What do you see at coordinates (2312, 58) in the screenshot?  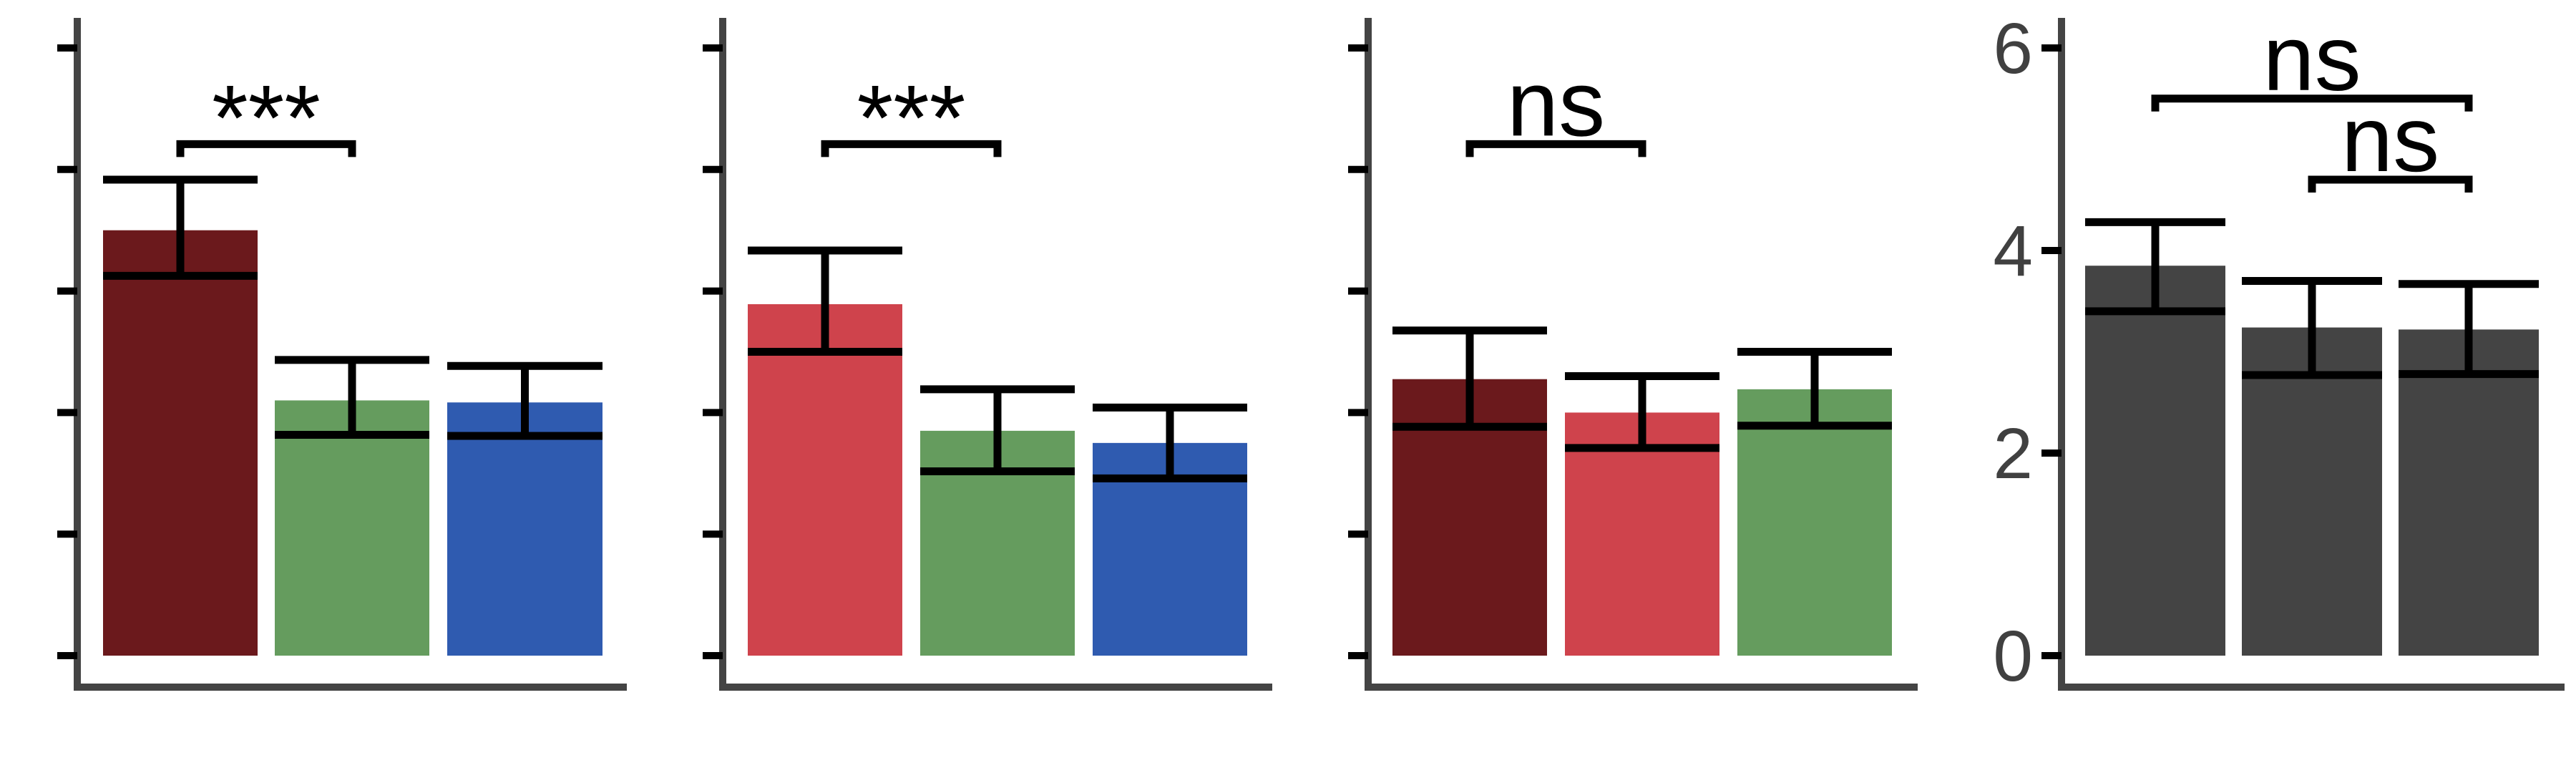 I see `significance-label-panel4-1: ns` at bounding box center [2312, 58].